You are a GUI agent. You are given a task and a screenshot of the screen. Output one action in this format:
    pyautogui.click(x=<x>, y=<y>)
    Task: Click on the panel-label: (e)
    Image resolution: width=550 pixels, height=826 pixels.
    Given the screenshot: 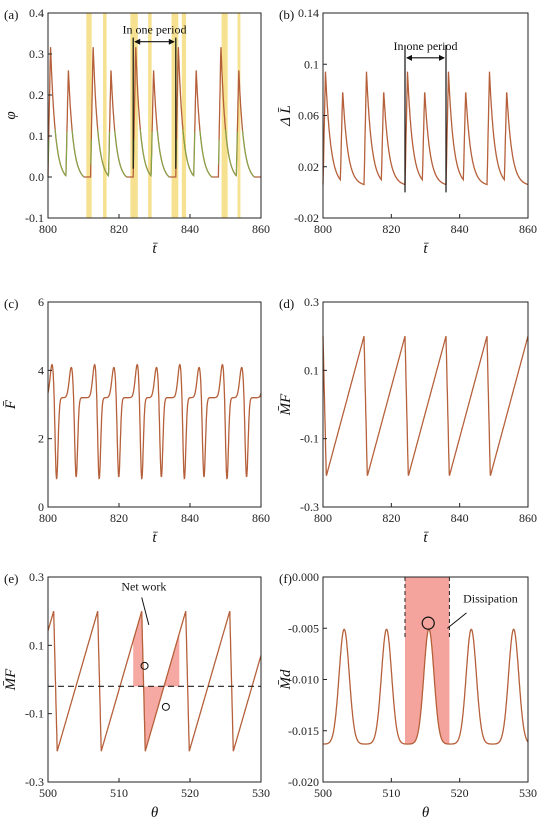 What is the action you would take?
    pyautogui.click(x=11, y=578)
    